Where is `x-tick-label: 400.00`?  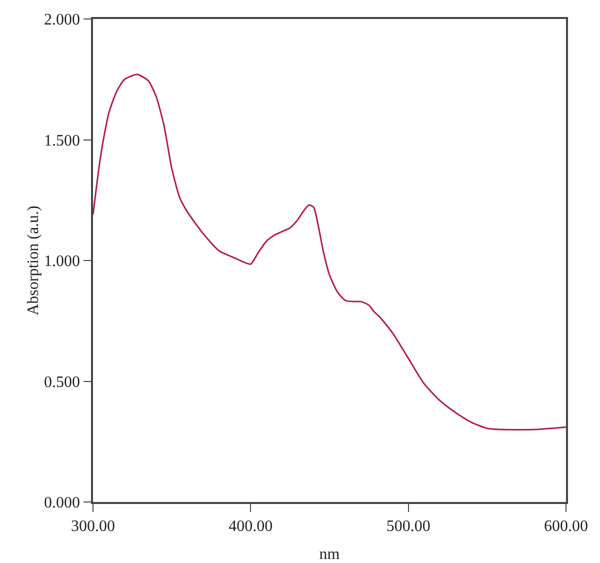
x-tick-label: 400.00 is located at coordinates (250, 526).